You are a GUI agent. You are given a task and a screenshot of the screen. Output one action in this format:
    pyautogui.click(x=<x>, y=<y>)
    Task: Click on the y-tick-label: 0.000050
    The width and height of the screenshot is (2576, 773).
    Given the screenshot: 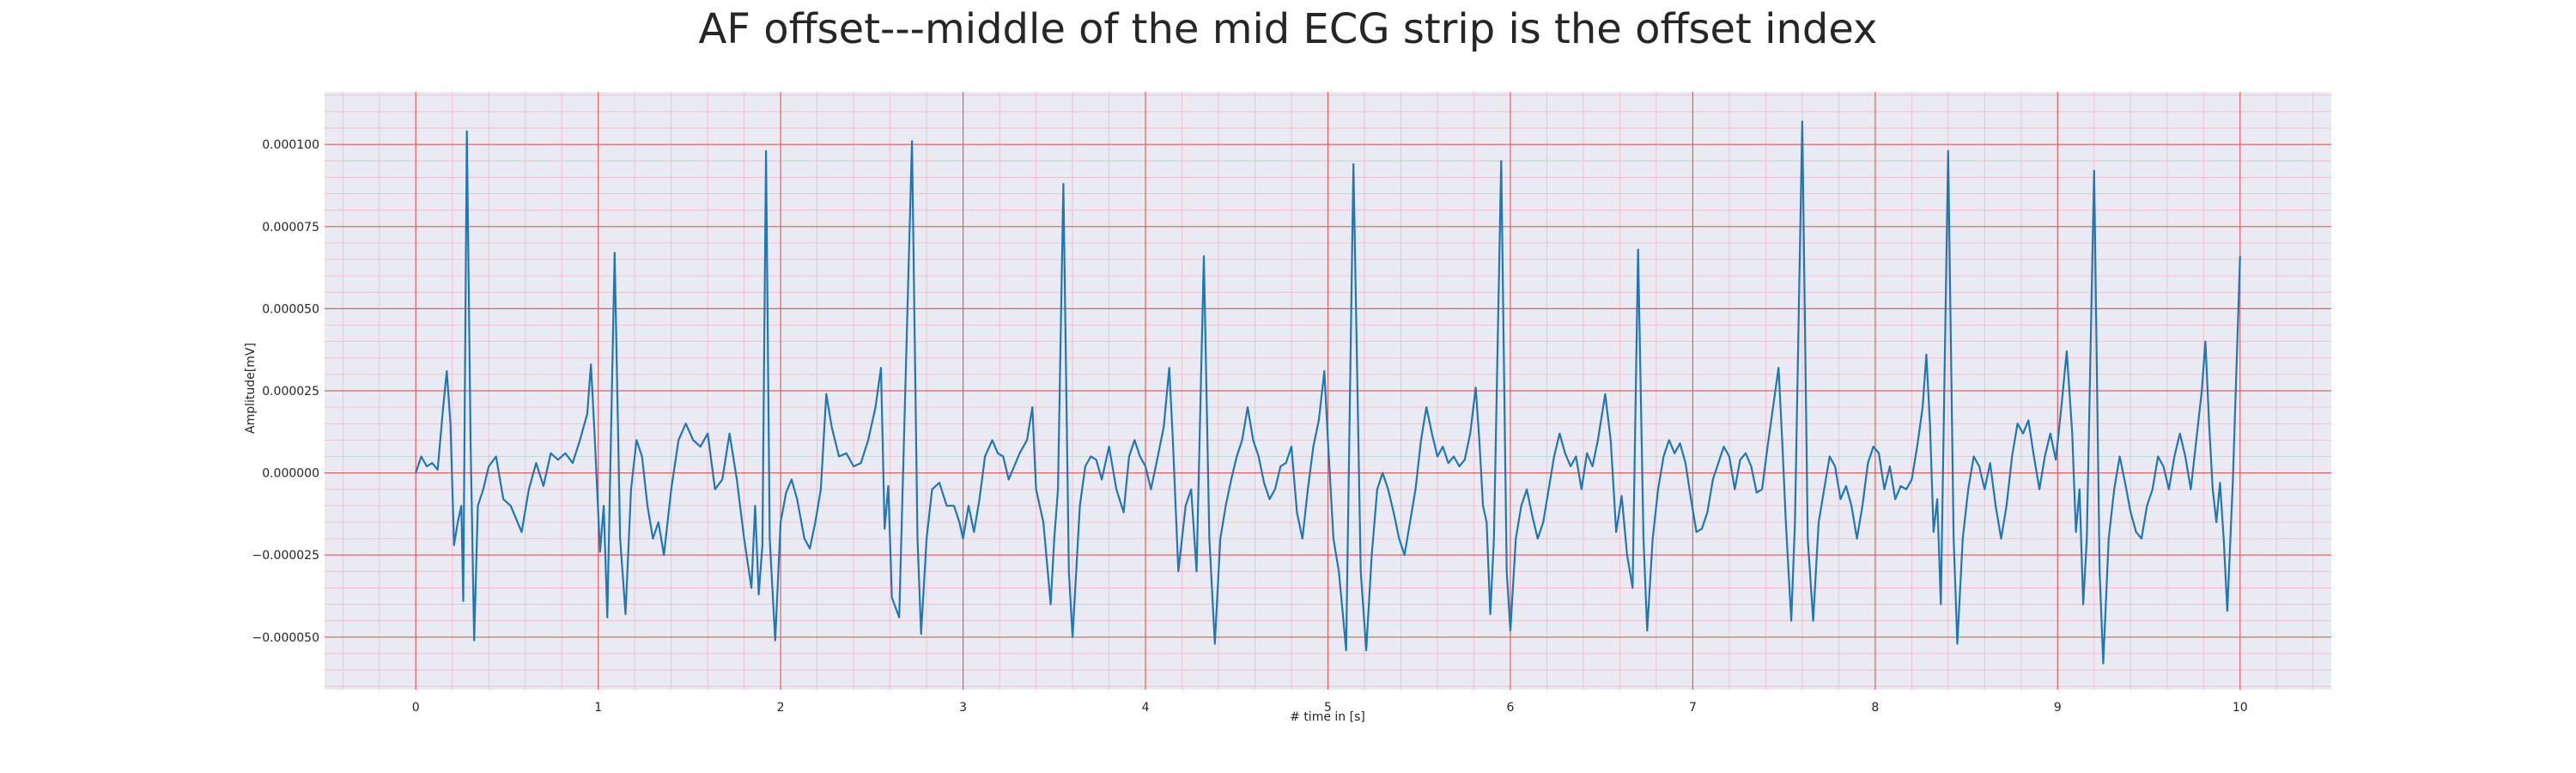 What is the action you would take?
    pyautogui.click(x=291, y=309)
    